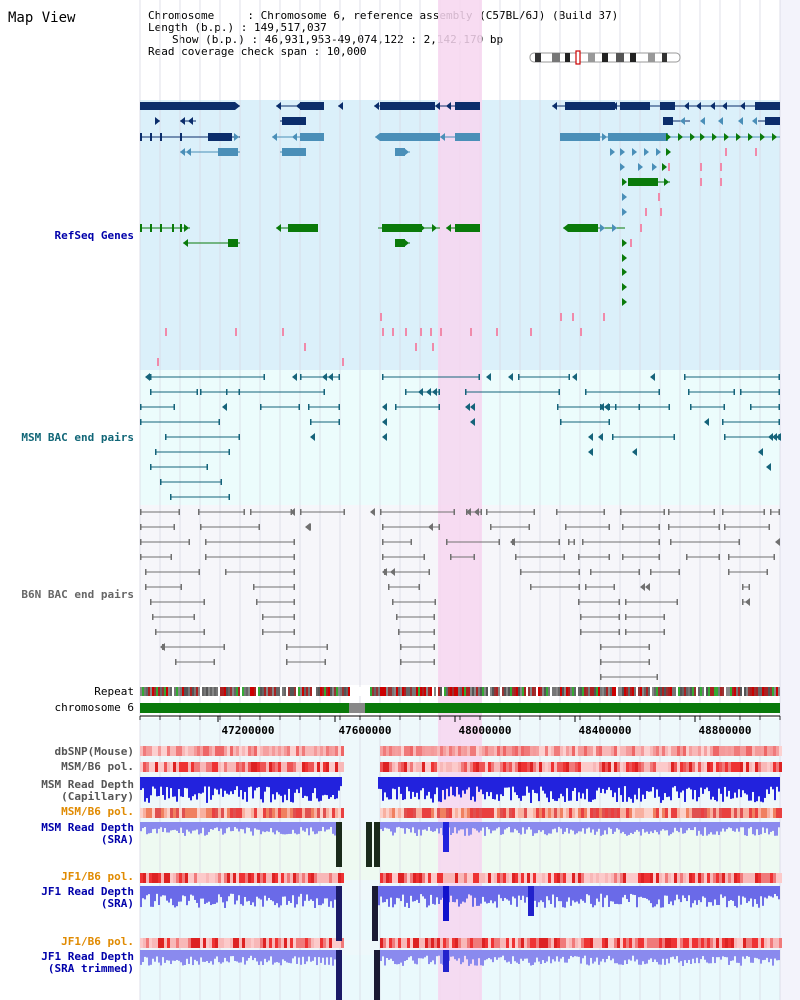 The width and height of the screenshot is (800, 1000). I want to click on bac-end-marker, so click(770, 437).